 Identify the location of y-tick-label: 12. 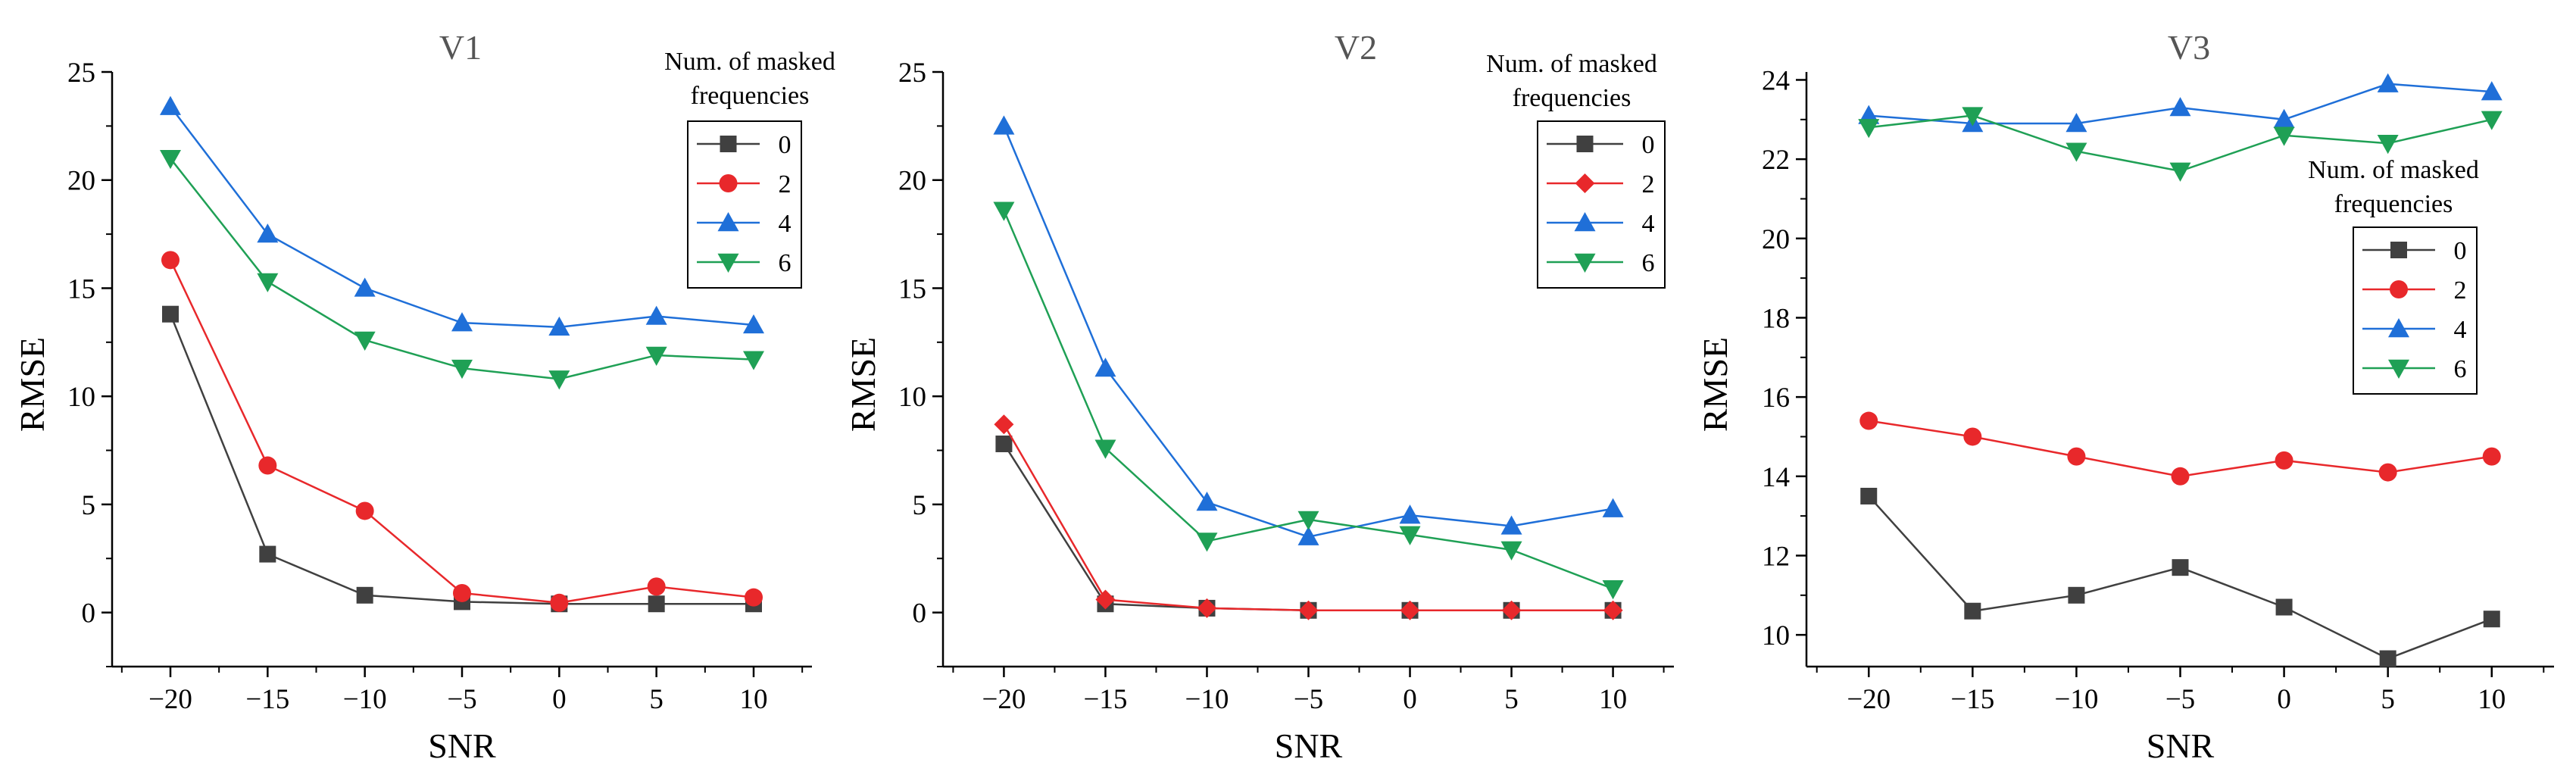
(1776, 556).